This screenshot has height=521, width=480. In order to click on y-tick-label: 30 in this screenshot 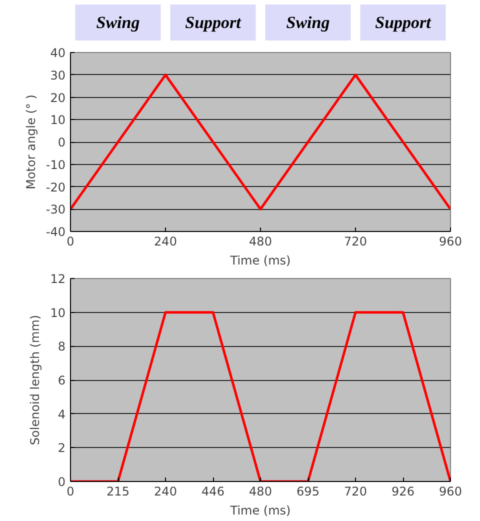, I will do `click(58, 75)`.